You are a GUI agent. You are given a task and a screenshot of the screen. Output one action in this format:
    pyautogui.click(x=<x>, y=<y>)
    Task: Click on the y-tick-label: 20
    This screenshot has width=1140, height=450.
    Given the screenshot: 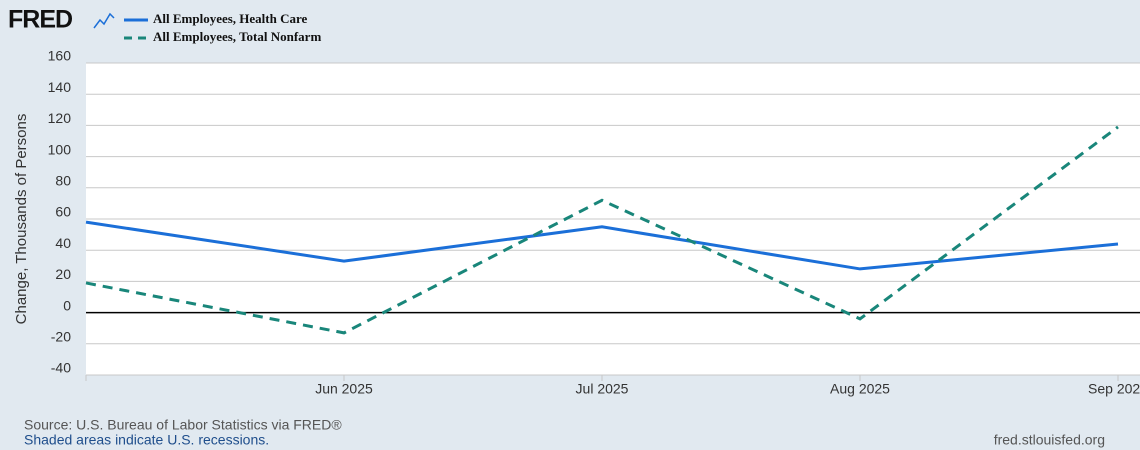 What is the action you would take?
    pyautogui.click(x=63, y=274)
    